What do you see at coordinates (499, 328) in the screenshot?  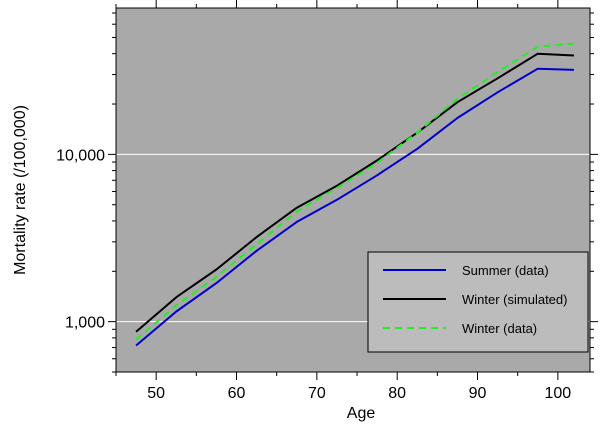 I see `legend-label-2: Winter (data)` at bounding box center [499, 328].